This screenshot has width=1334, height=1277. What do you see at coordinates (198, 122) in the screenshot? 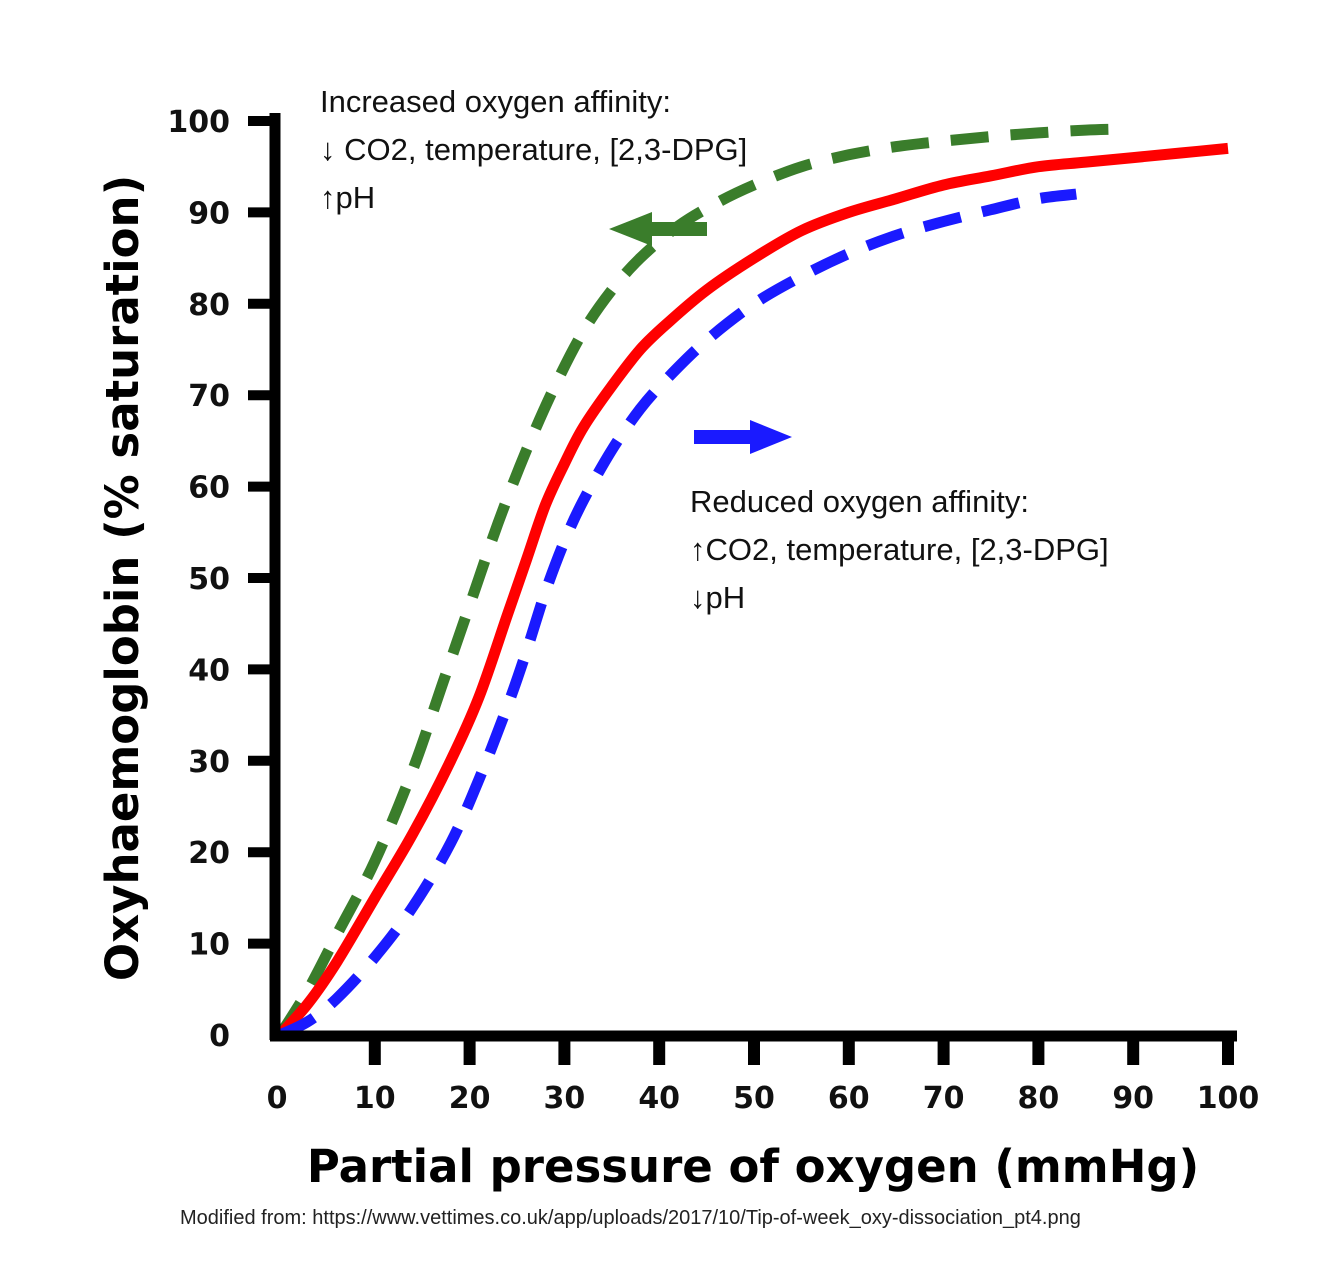
I see `y-tick-label: 100` at bounding box center [198, 122].